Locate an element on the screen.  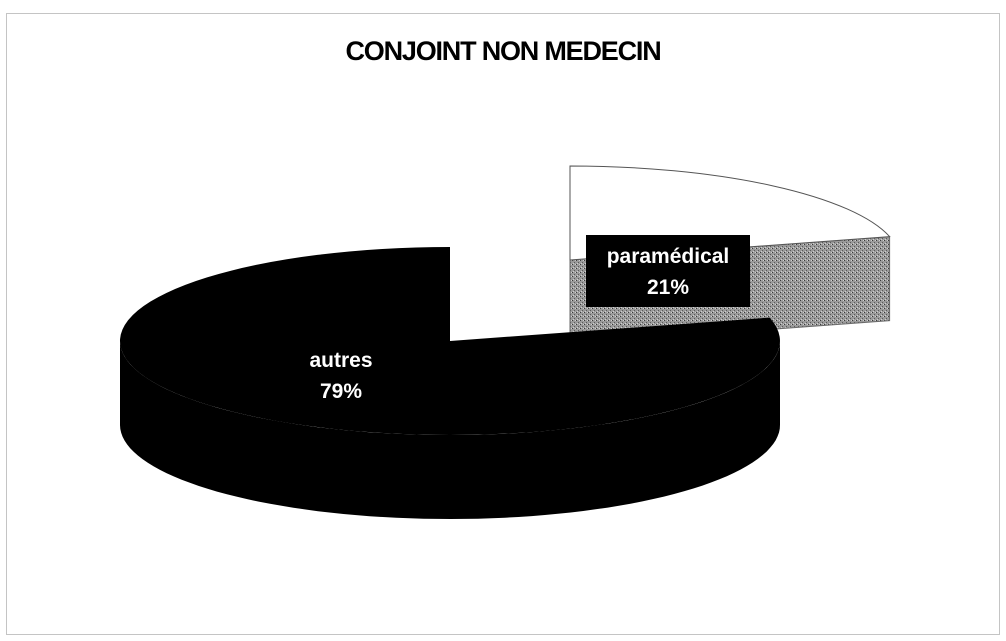
data-label-value-paramedical: 21% is located at coordinates (668, 287).